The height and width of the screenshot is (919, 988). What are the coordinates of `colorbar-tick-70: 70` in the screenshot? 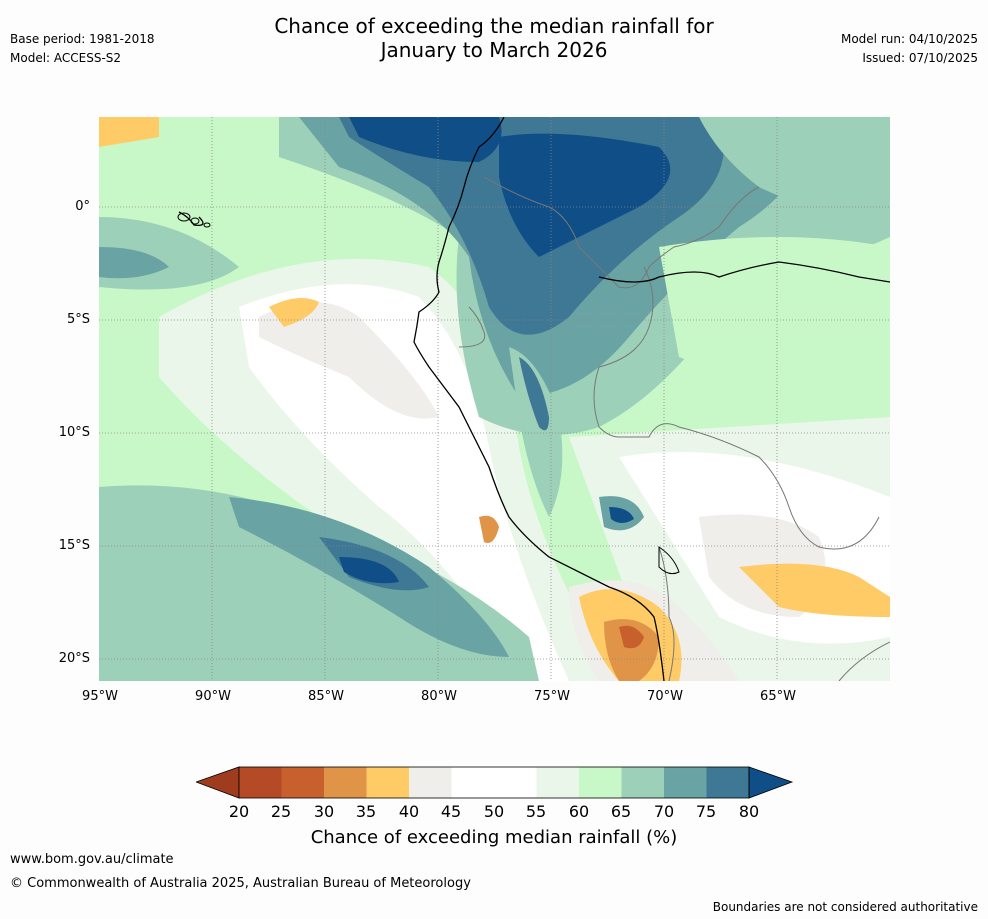 It's located at (664, 811).